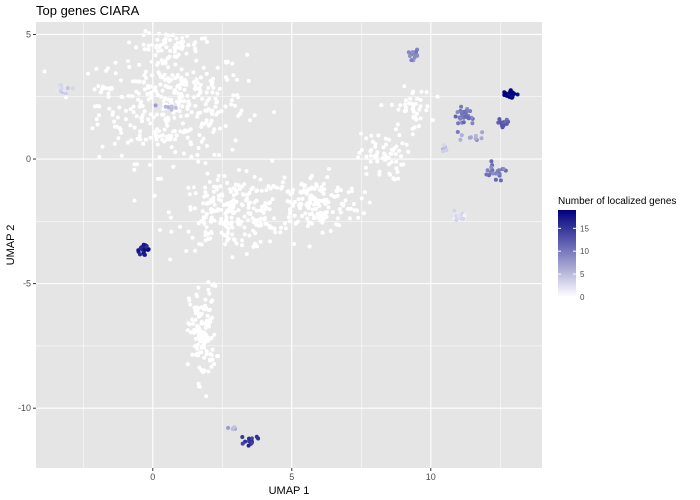 The image size is (700, 500). I want to click on y-tick-label: 0, so click(28, 159).